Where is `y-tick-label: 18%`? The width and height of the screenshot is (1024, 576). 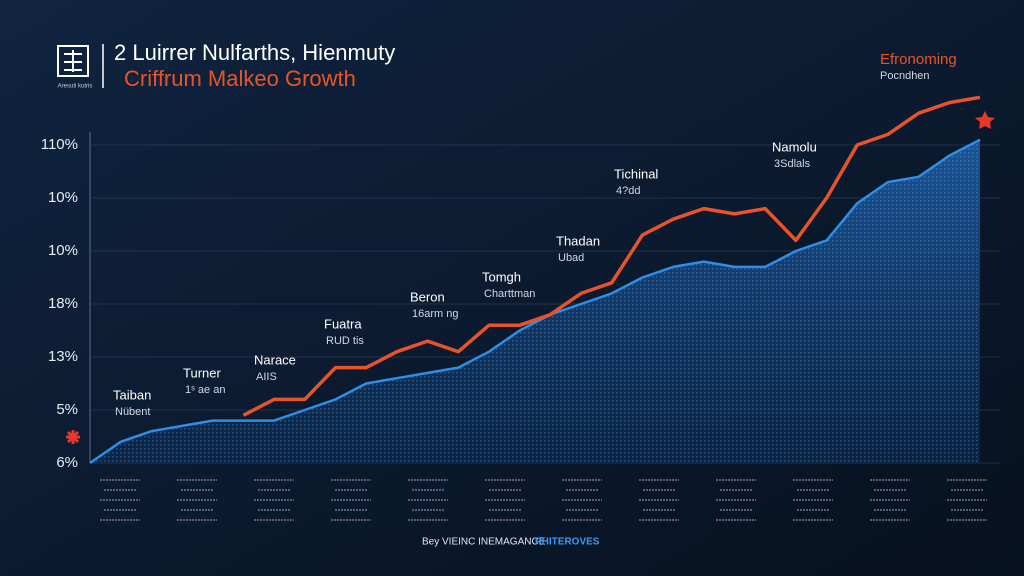 y-tick-label: 18% is located at coordinates (63, 303).